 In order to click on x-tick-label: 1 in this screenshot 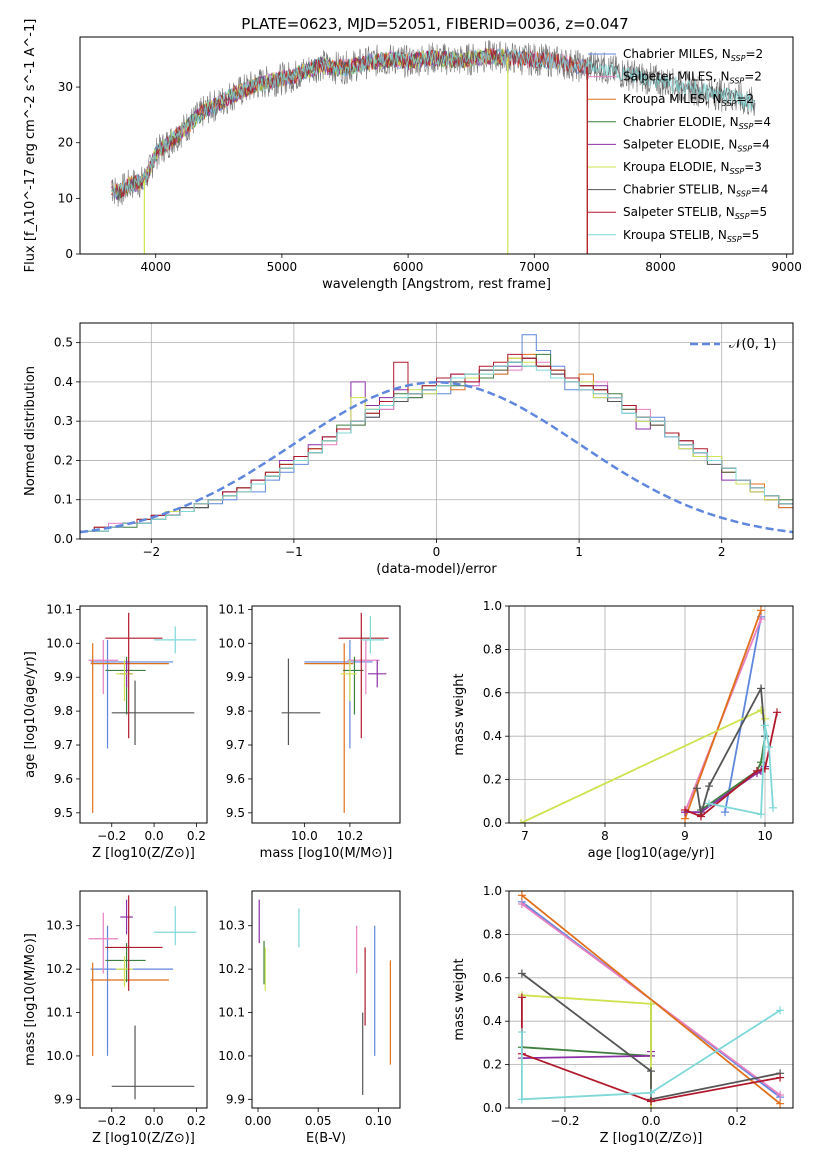, I will do `click(579, 552)`.